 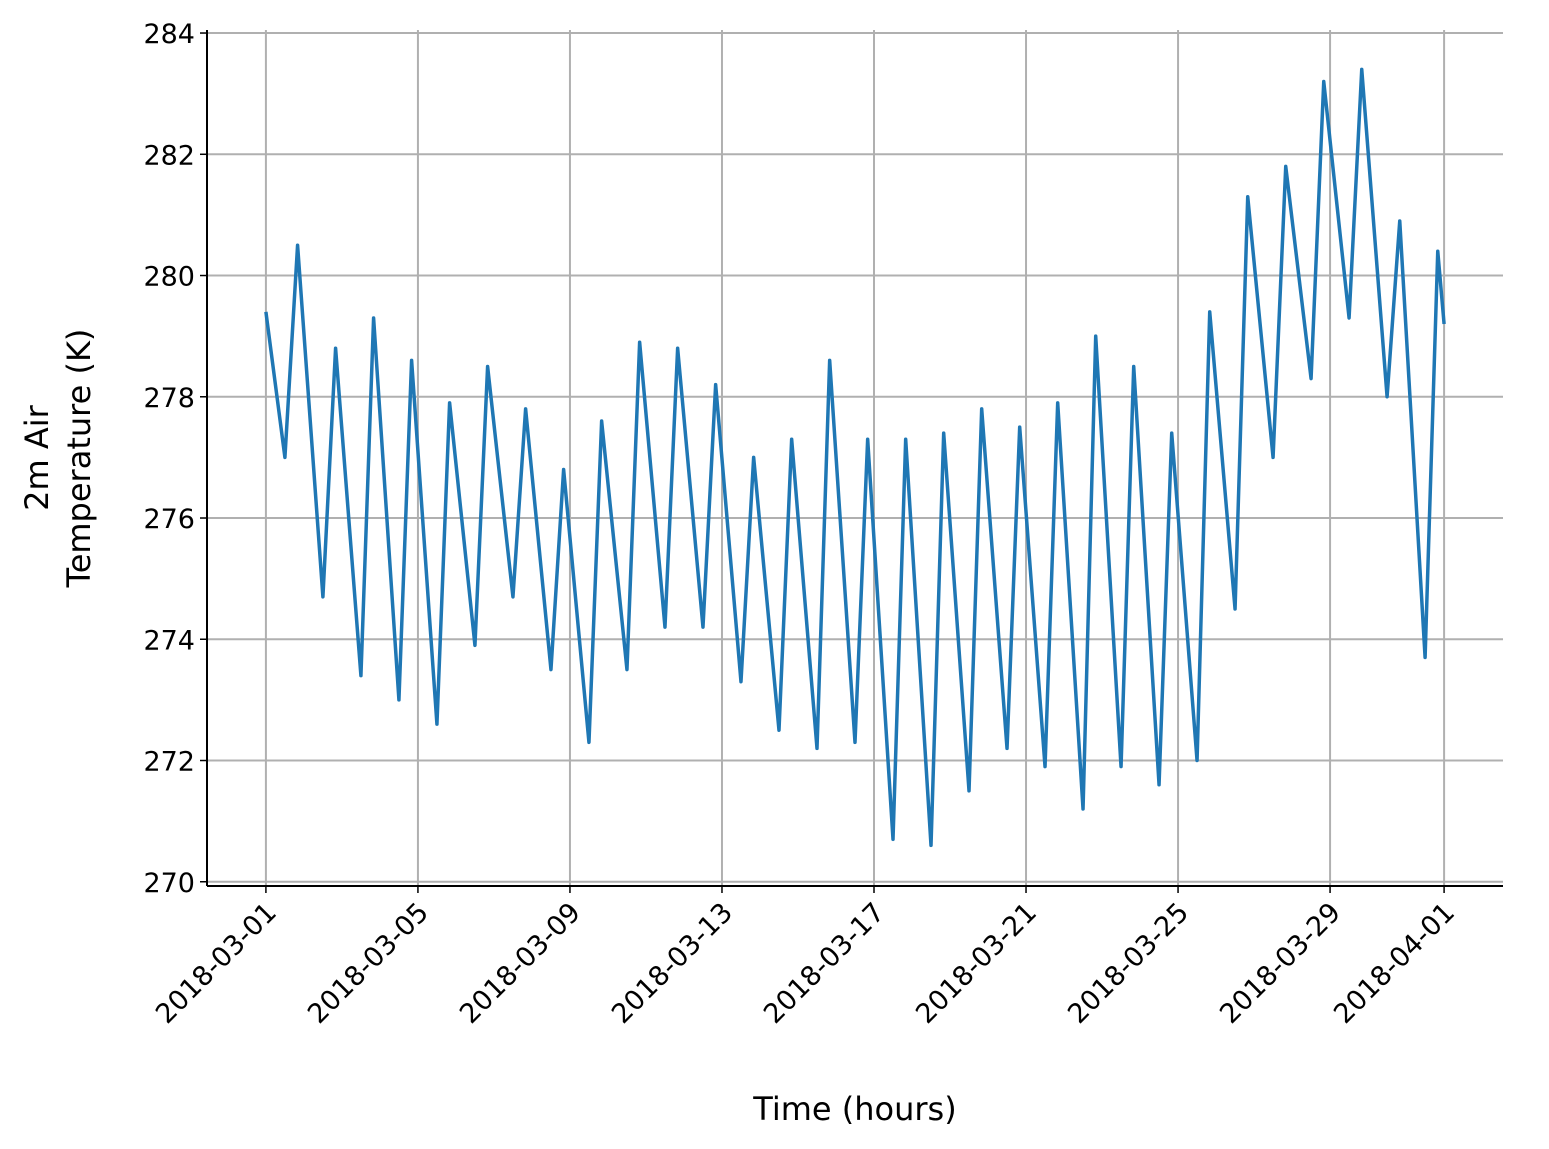 I want to click on y-tick-label: 276, so click(x=169, y=519).